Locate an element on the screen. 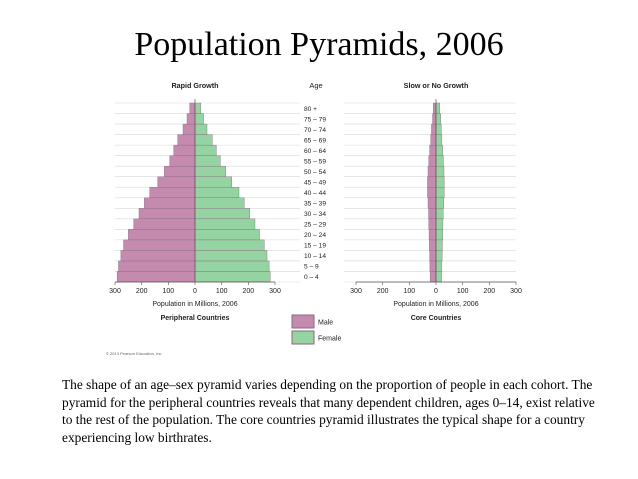 Image resolution: width=638 pixels, height=479 pixels. copyright-notice: © 2013 Pearson Education, Inc. is located at coordinates (134, 353).